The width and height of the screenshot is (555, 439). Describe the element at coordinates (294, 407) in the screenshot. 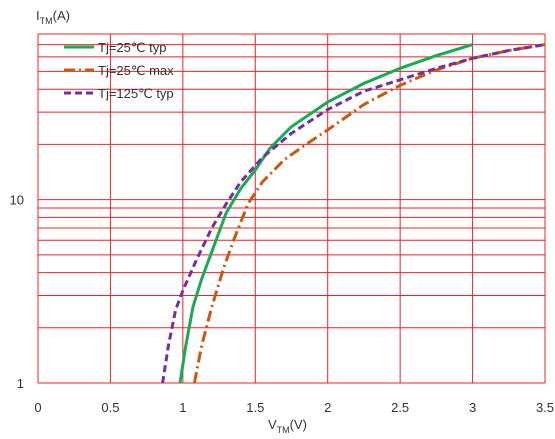

I see `x-tick-labels: 0 0.5 1 1.5 2 2.5 3 3.5` at that location.